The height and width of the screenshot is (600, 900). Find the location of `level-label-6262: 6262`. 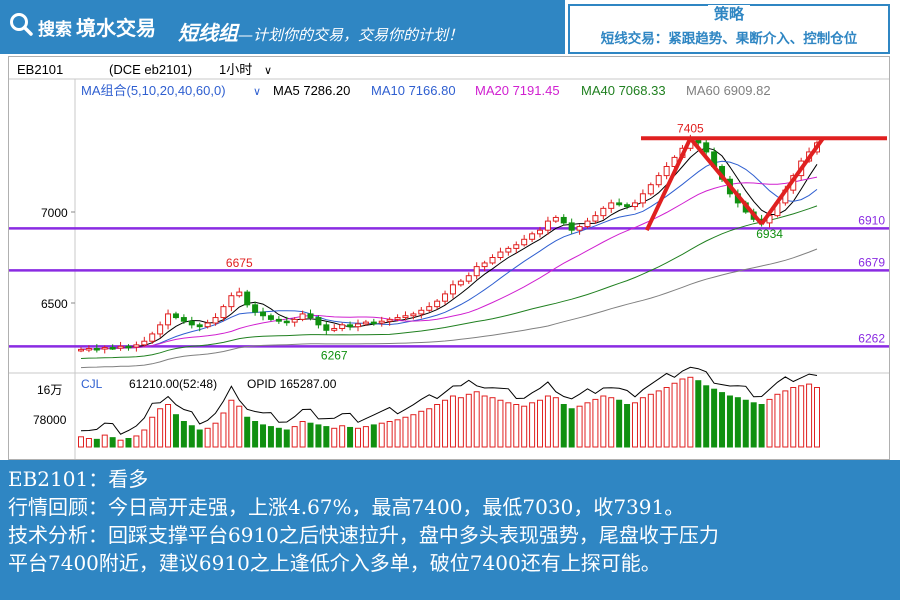

level-label-6262: 6262 is located at coordinates (871, 338).